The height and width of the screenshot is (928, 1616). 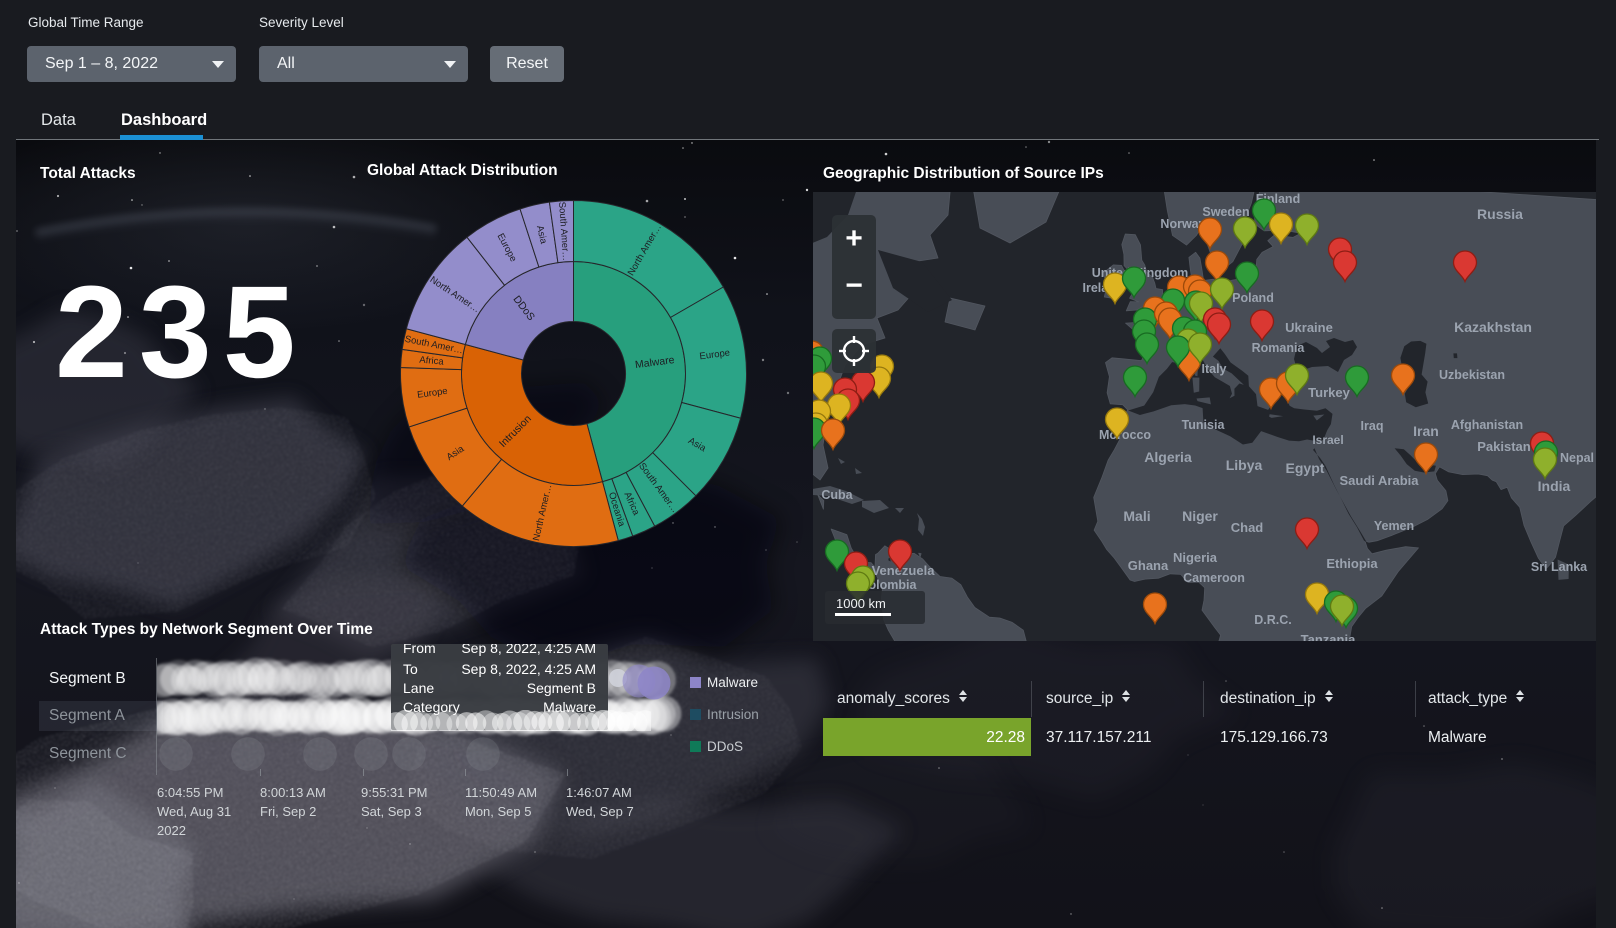 What do you see at coordinates (1380, 480) in the screenshot?
I see `svg-text: Saudi Arabia` at bounding box center [1380, 480].